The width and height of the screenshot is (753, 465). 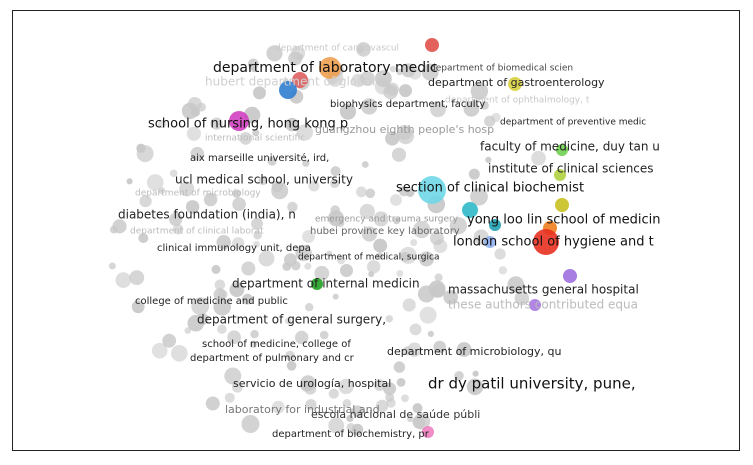 I want to click on node-label: department of ophthalmology, t, so click(x=517, y=101).